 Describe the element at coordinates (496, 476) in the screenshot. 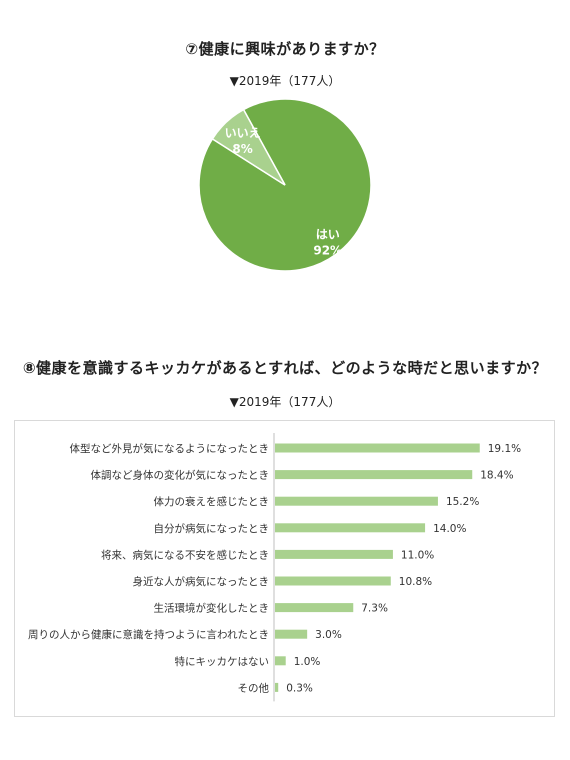

I see `bar-value-label: 18.4%` at that location.